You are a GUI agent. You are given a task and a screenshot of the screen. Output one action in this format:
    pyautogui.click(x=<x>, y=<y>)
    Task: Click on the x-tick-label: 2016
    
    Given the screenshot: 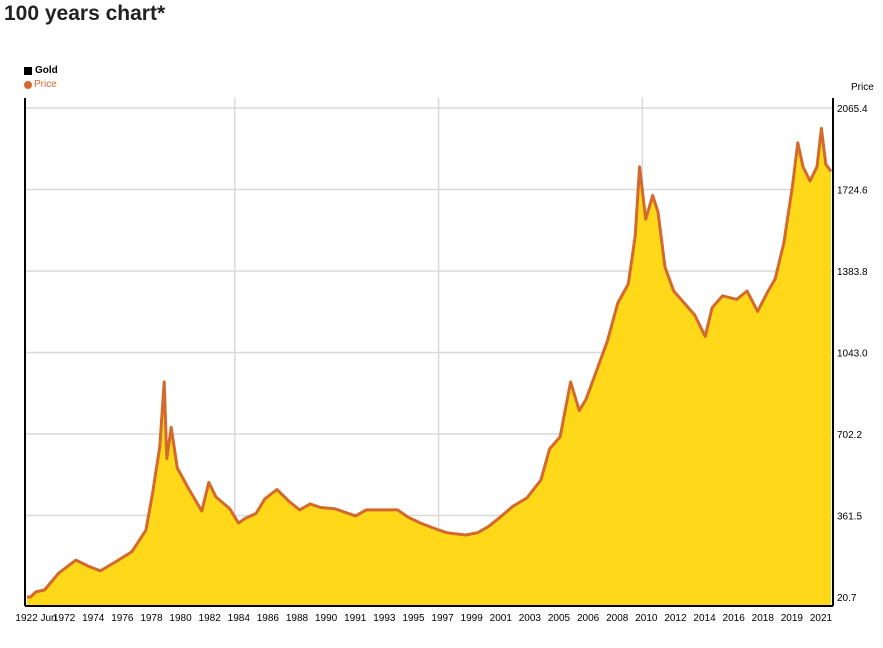 What is the action you would take?
    pyautogui.click(x=734, y=618)
    